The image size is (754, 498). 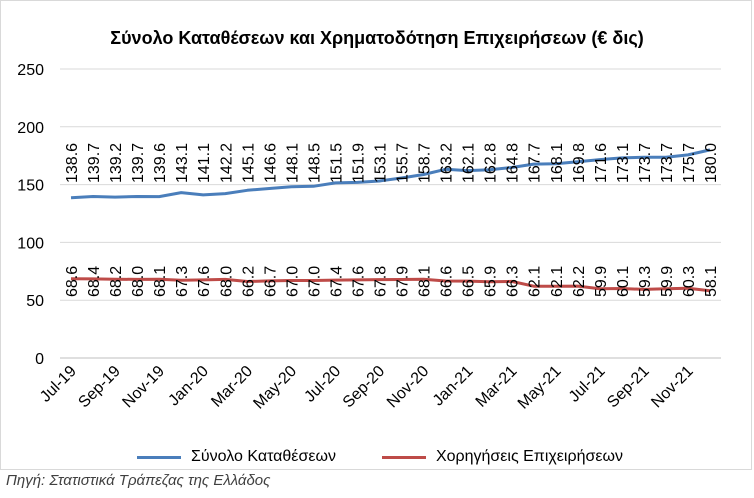 I want to click on y-tick-label: 0, so click(x=39, y=359).